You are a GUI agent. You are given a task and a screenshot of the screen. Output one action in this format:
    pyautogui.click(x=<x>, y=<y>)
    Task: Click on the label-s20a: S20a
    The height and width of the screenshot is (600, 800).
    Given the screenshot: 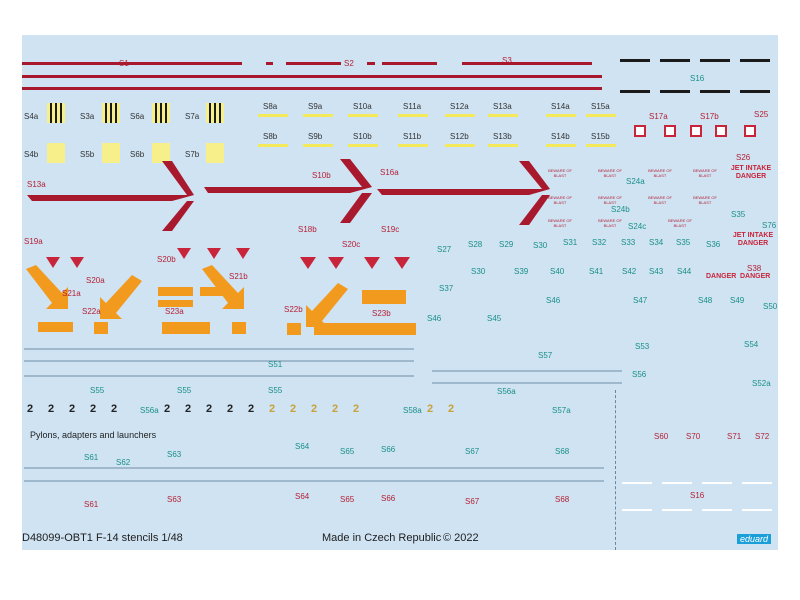 What is the action you would take?
    pyautogui.click(x=95, y=280)
    